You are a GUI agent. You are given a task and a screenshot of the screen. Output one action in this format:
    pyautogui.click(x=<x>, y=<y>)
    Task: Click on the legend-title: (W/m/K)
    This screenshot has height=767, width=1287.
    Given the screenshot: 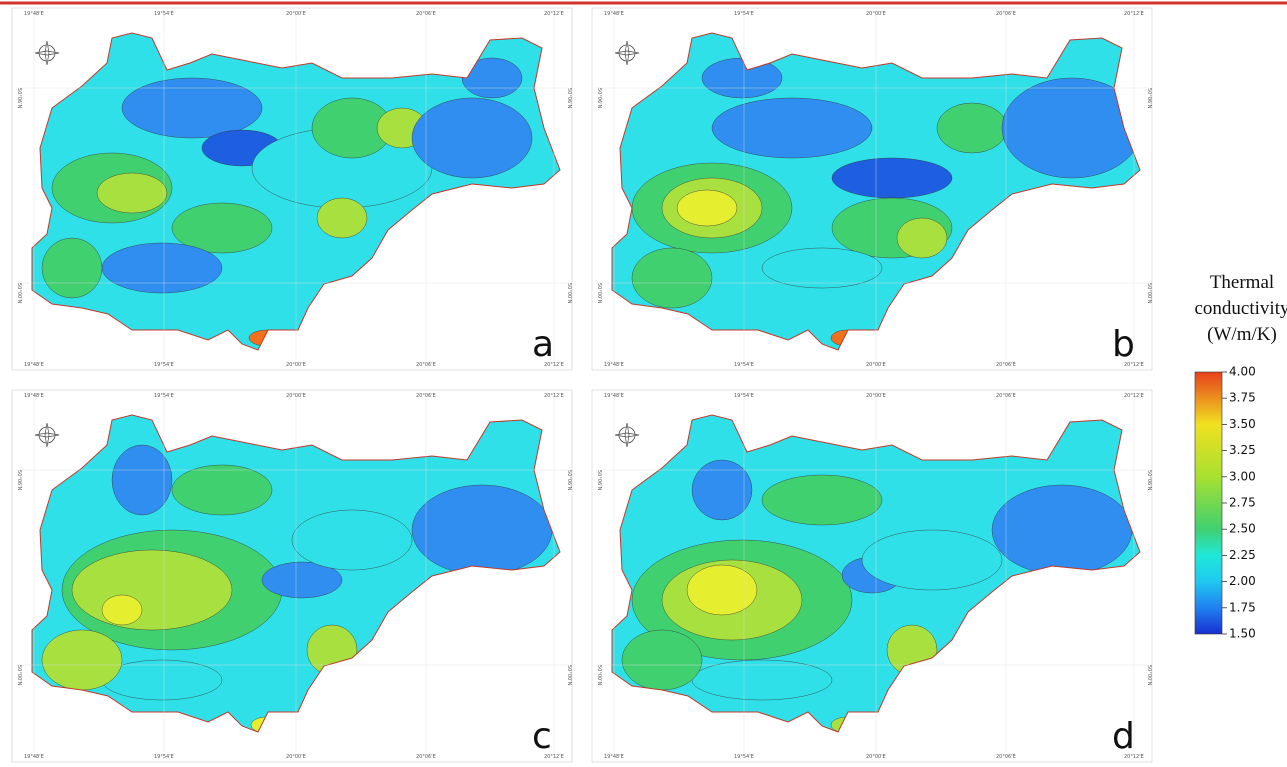 What is the action you would take?
    pyautogui.click(x=1242, y=334)
    